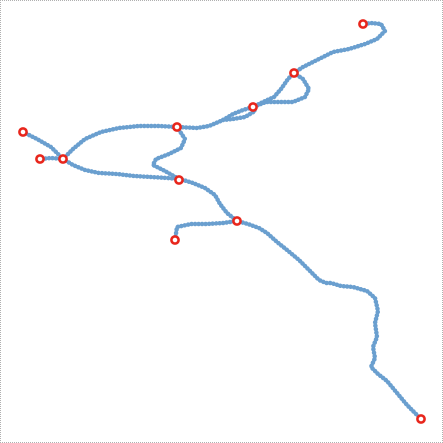 This screenshot has width=443, height=443. I want to click on route-south-spur, so click(206, 230).